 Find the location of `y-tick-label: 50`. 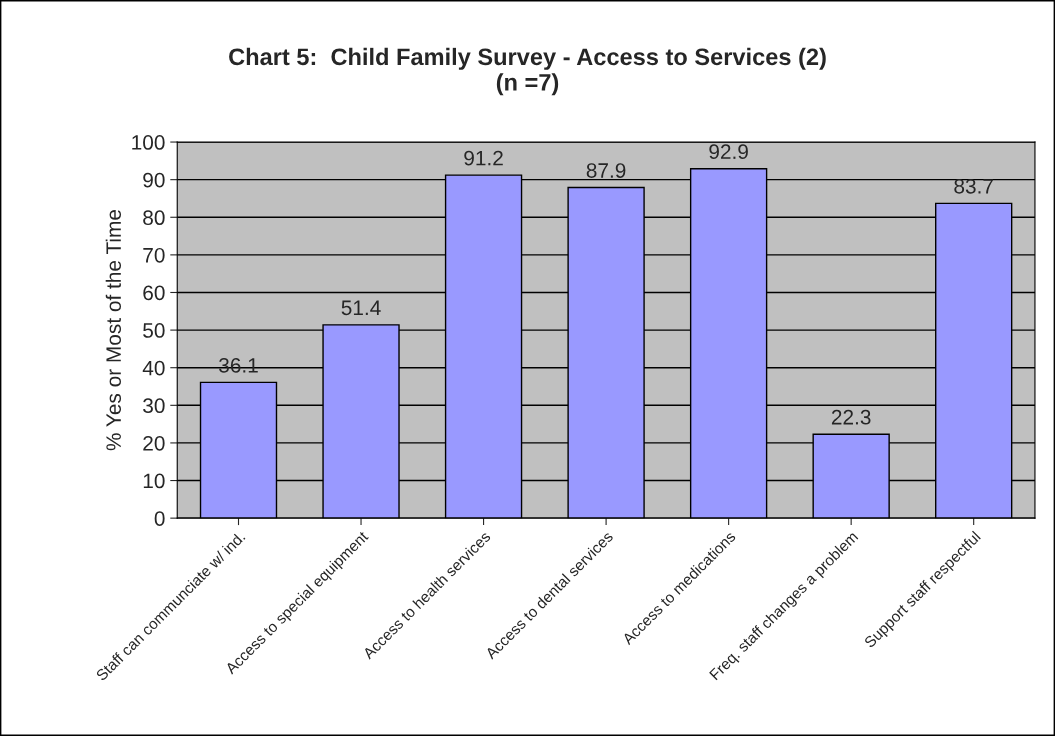

y-tick-label: 50 is located at coordinates (154, 330).